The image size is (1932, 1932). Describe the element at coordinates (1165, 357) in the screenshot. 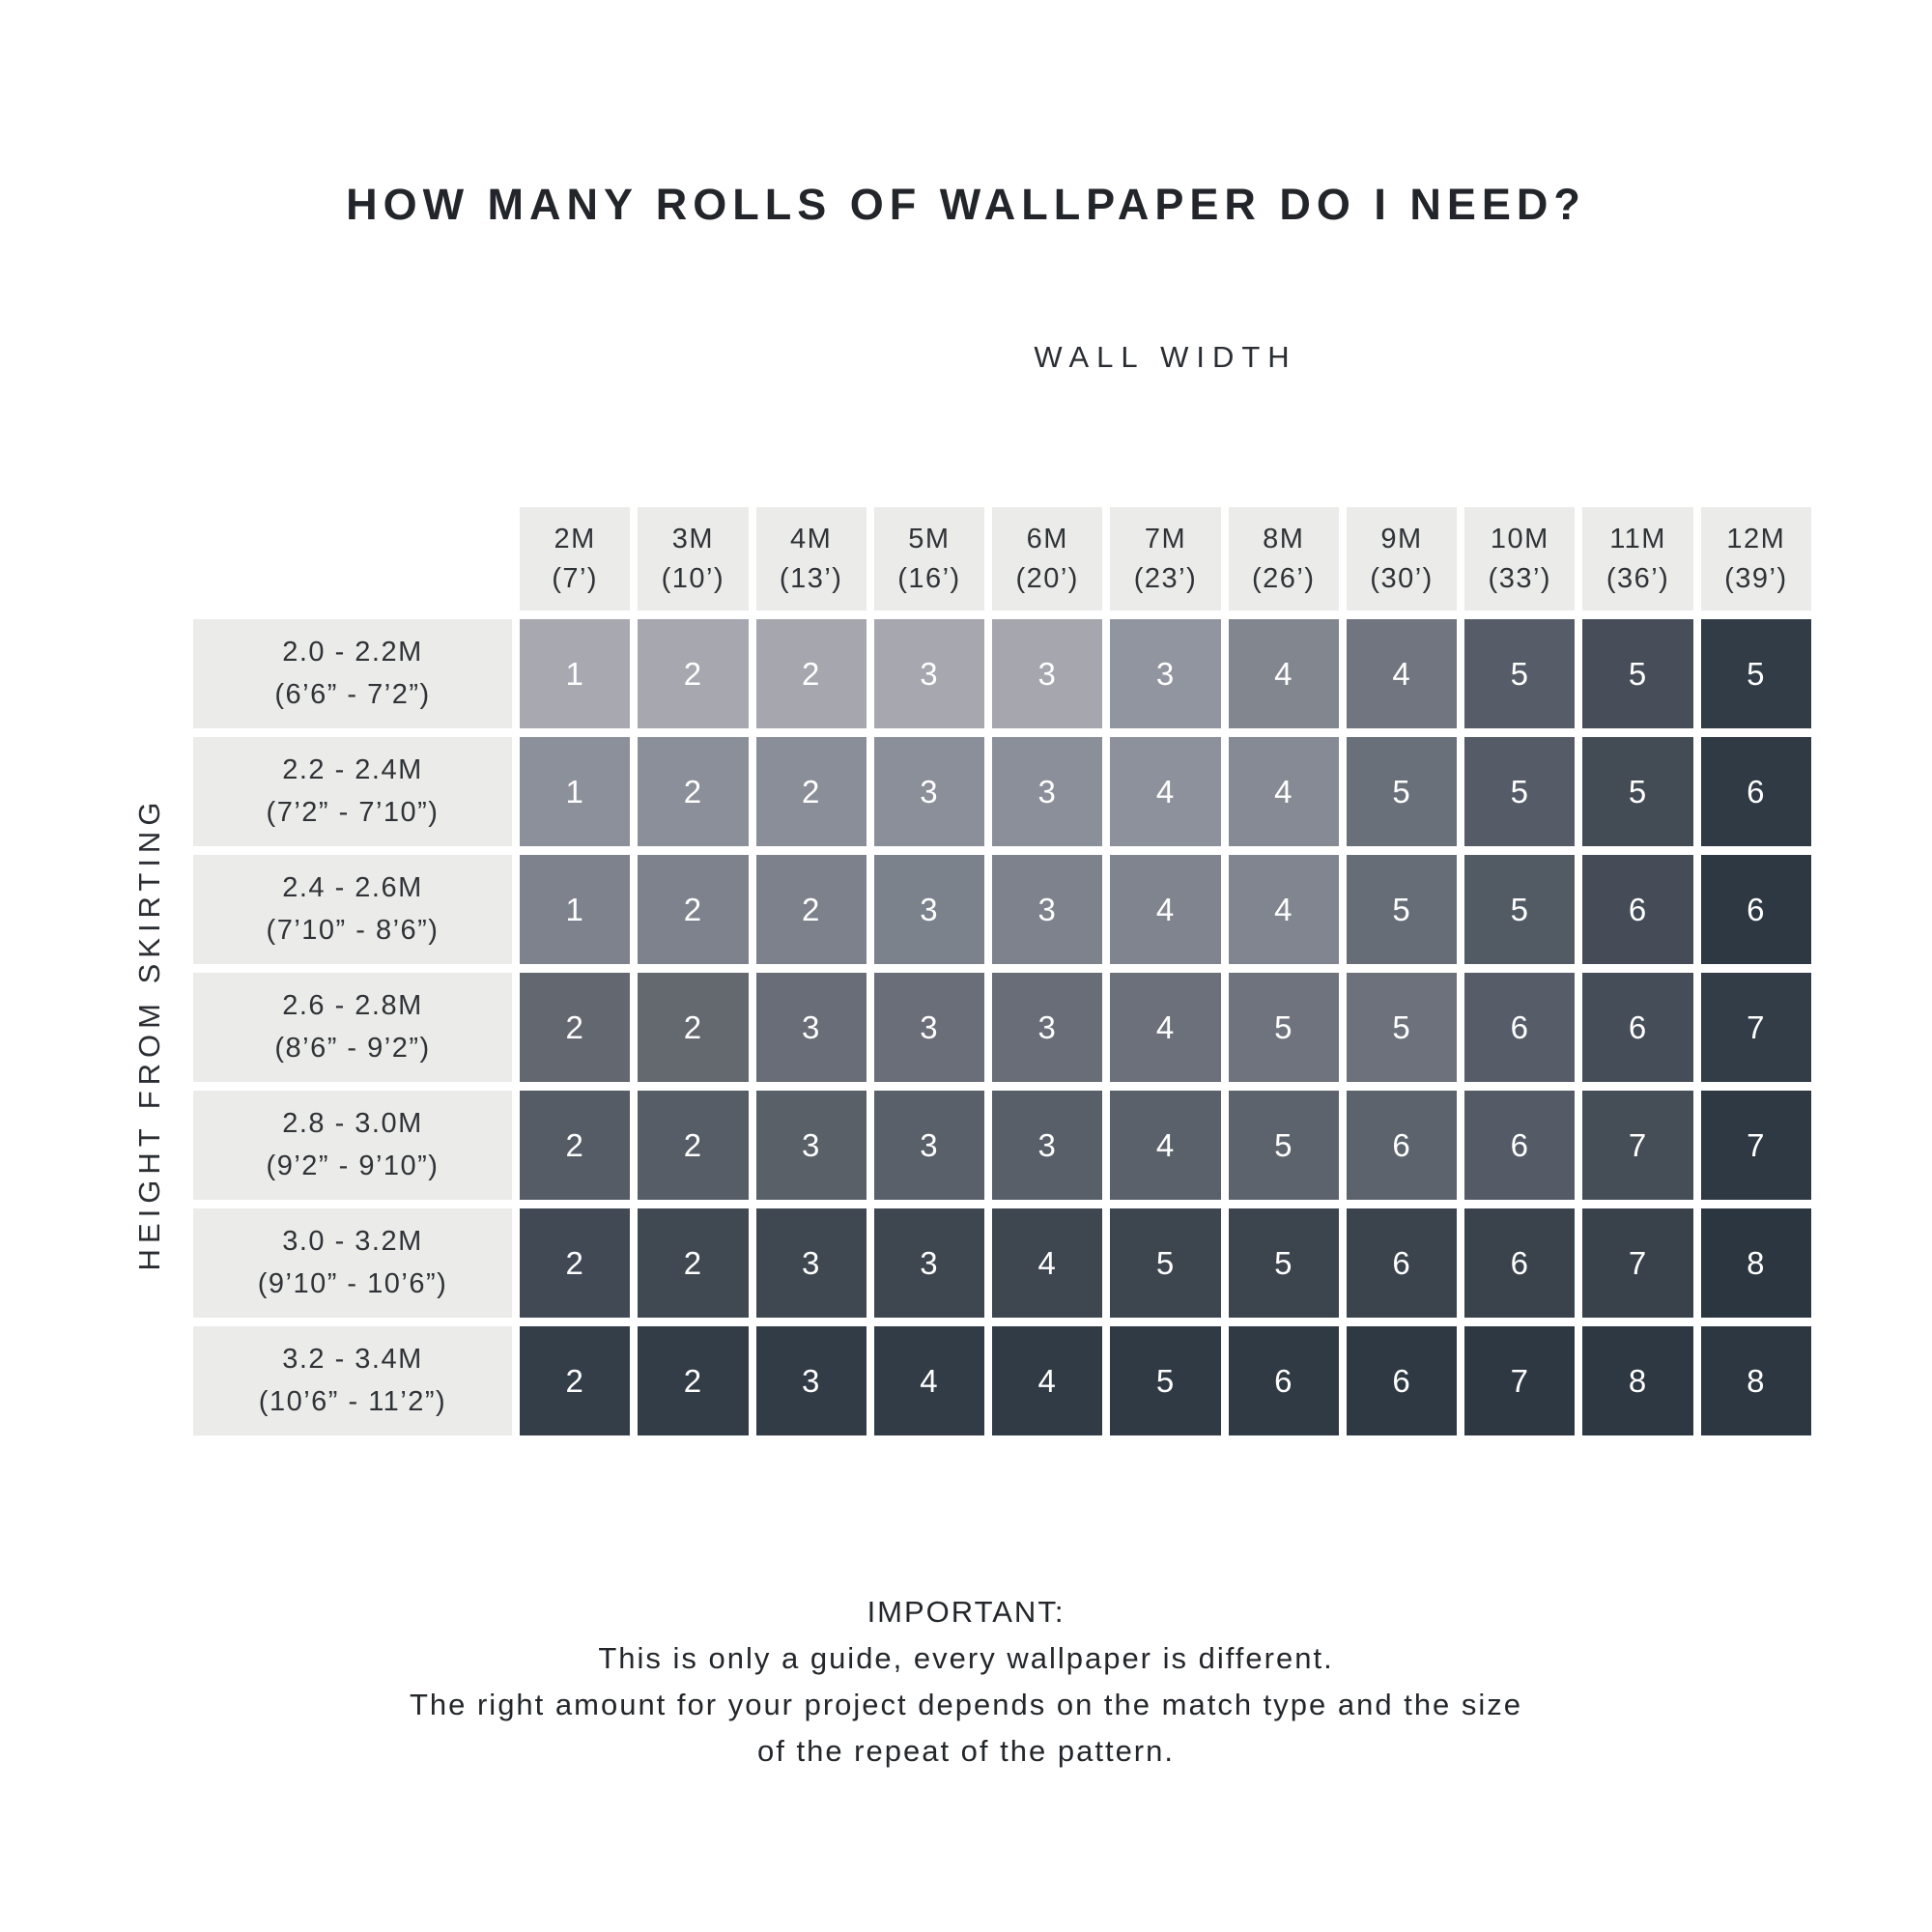

I see `column-axis-label: WALL WIDTH` at that location.